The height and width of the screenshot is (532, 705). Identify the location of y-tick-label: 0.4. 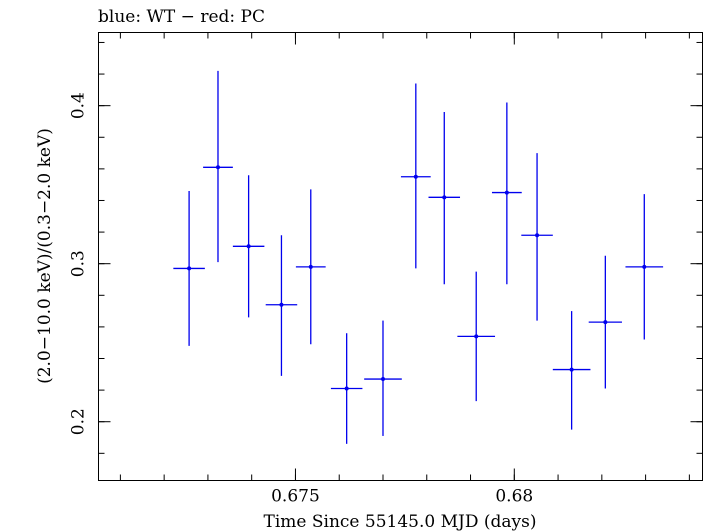
(79, 105).